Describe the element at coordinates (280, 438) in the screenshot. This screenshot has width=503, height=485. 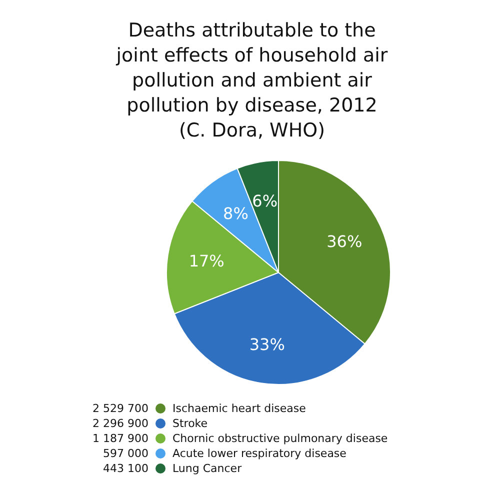
I see `legend-label: Chornic obstructive pulmonary disease` at that location.